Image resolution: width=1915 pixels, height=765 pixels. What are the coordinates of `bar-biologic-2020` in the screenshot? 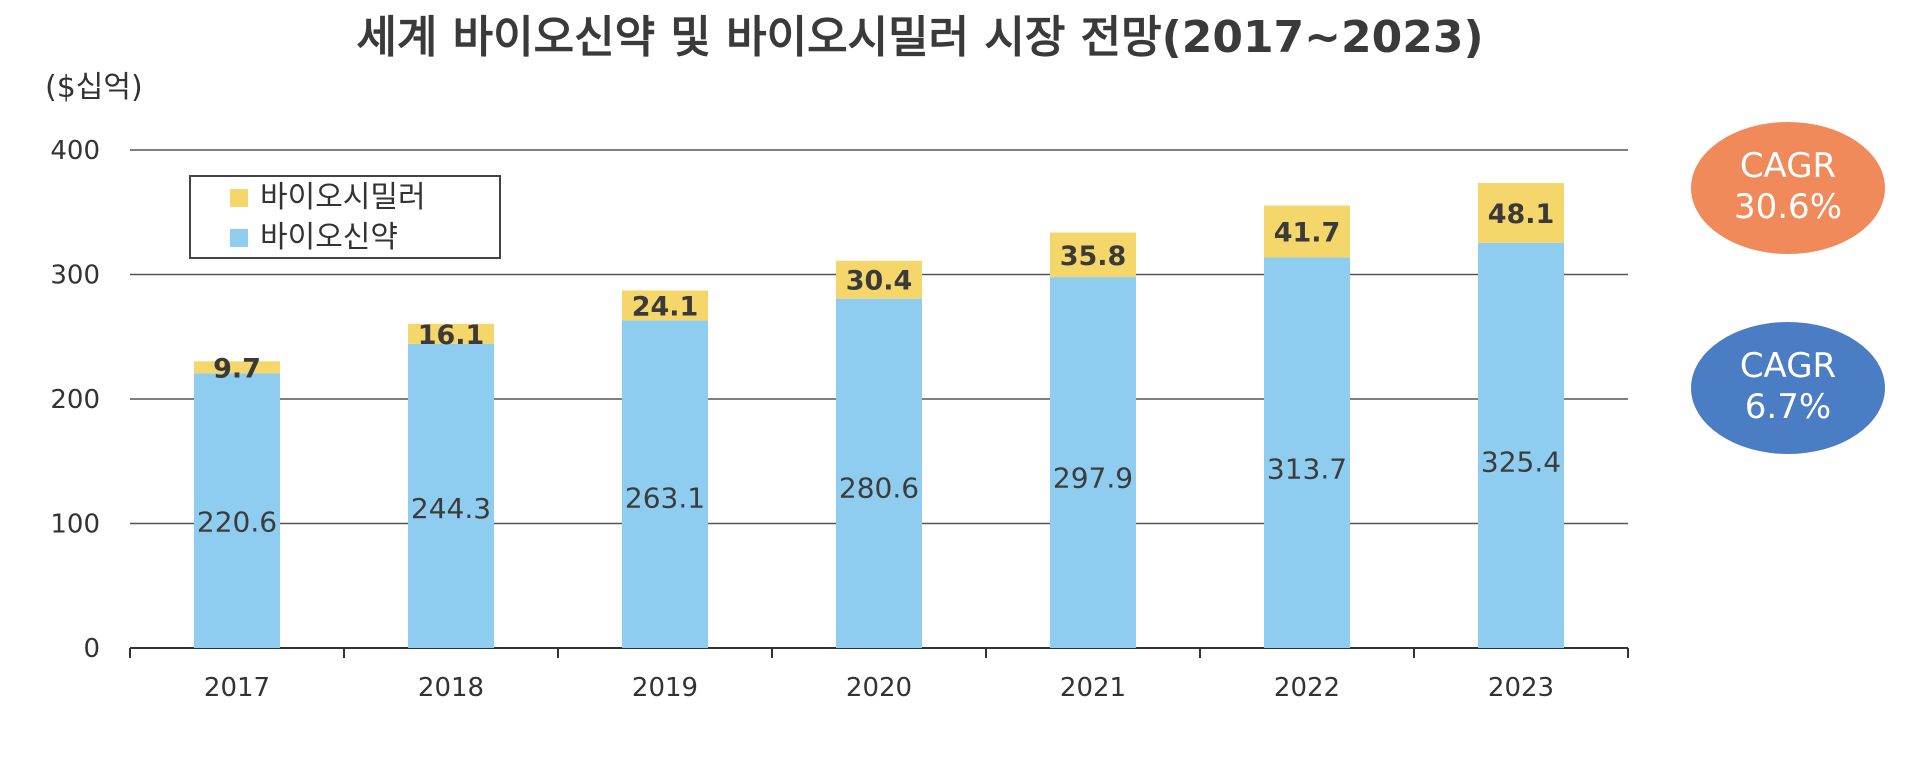 It's located at (879, 473).